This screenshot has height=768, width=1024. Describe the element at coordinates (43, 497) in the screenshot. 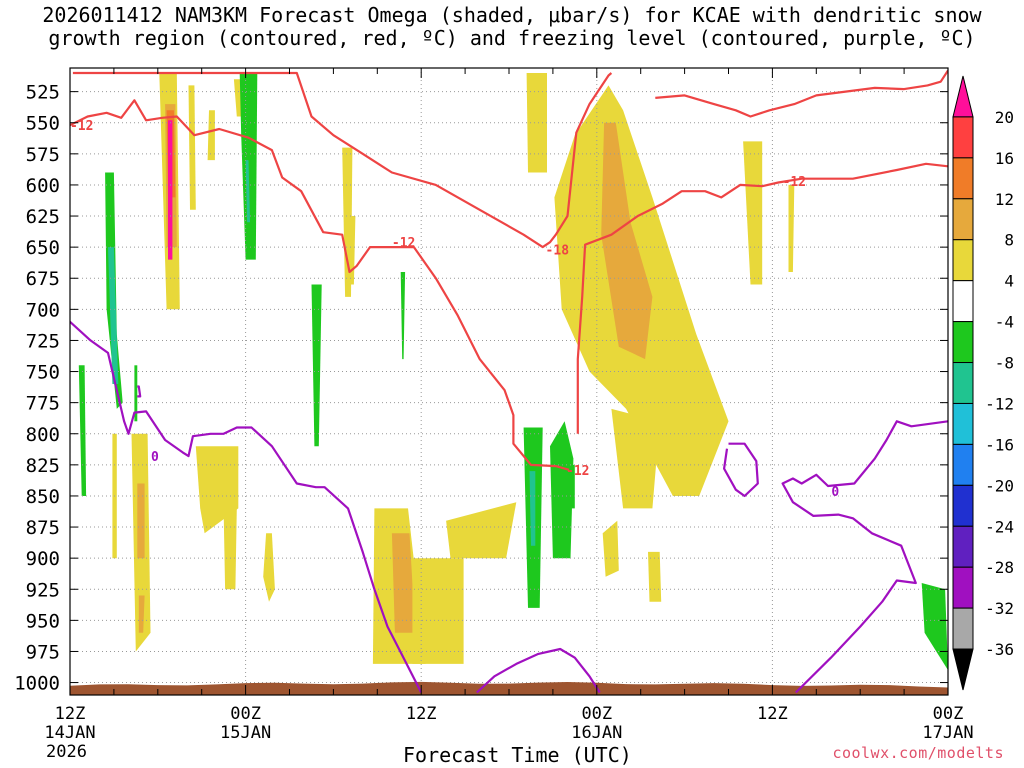

I see `y-tick-label: 850` at that location.